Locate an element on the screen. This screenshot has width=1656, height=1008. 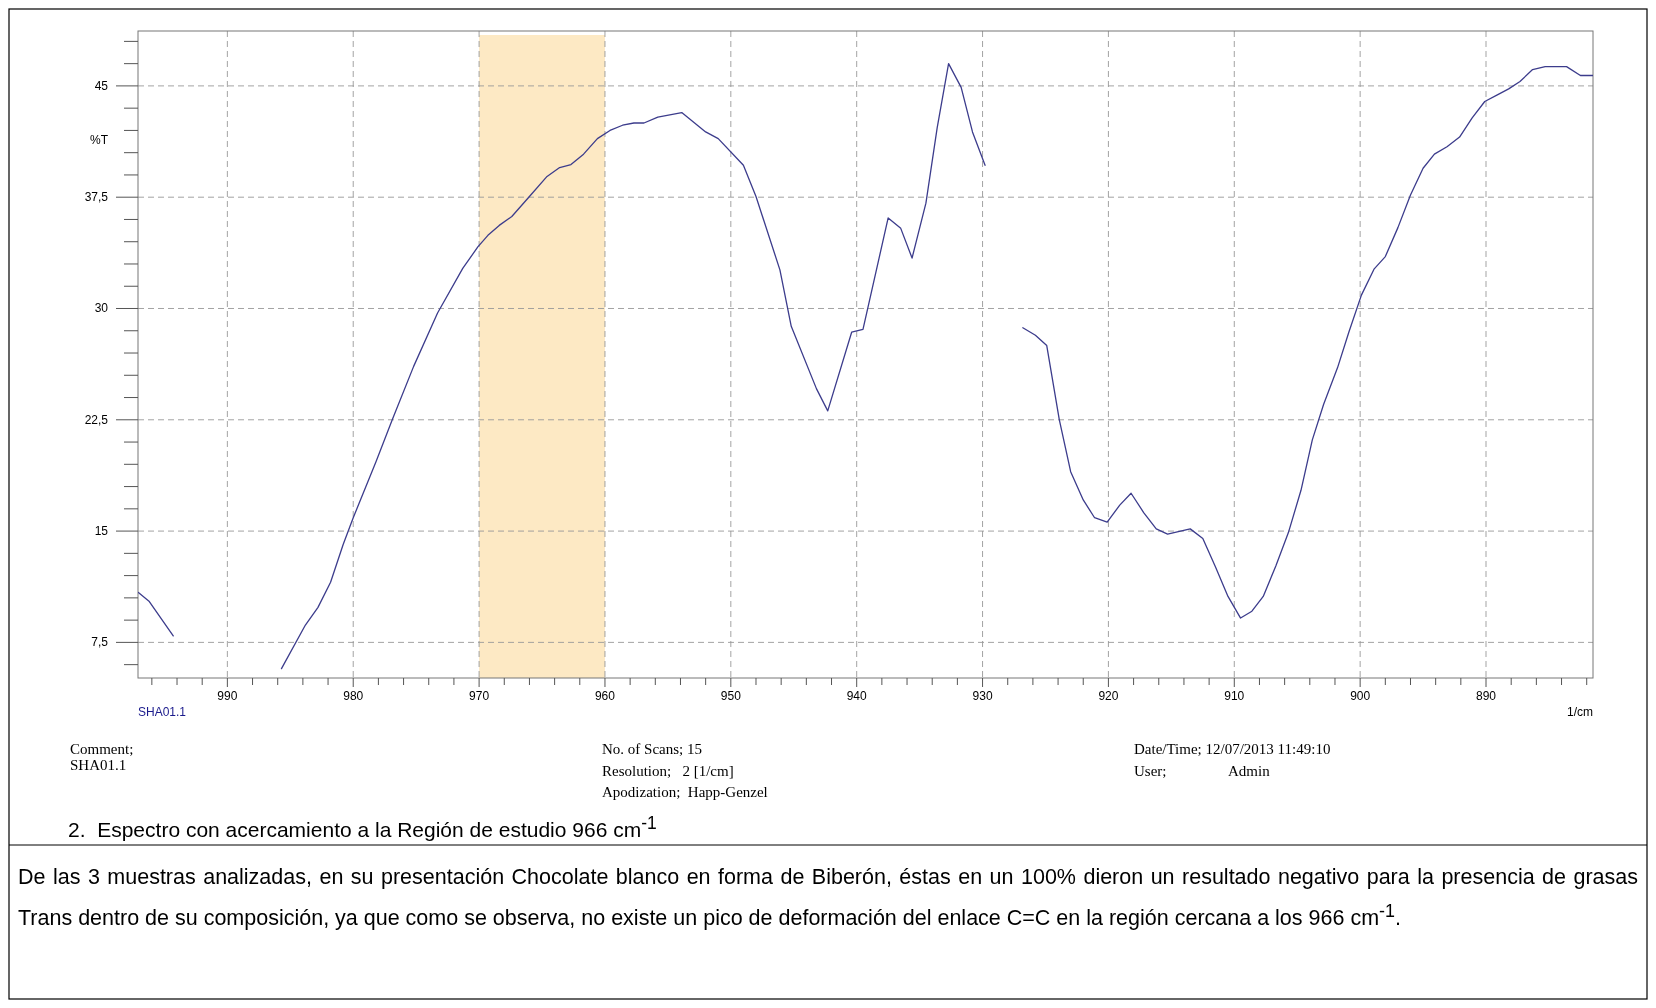
y-tick-label: 37,5 is located at coordinates (96, 197).